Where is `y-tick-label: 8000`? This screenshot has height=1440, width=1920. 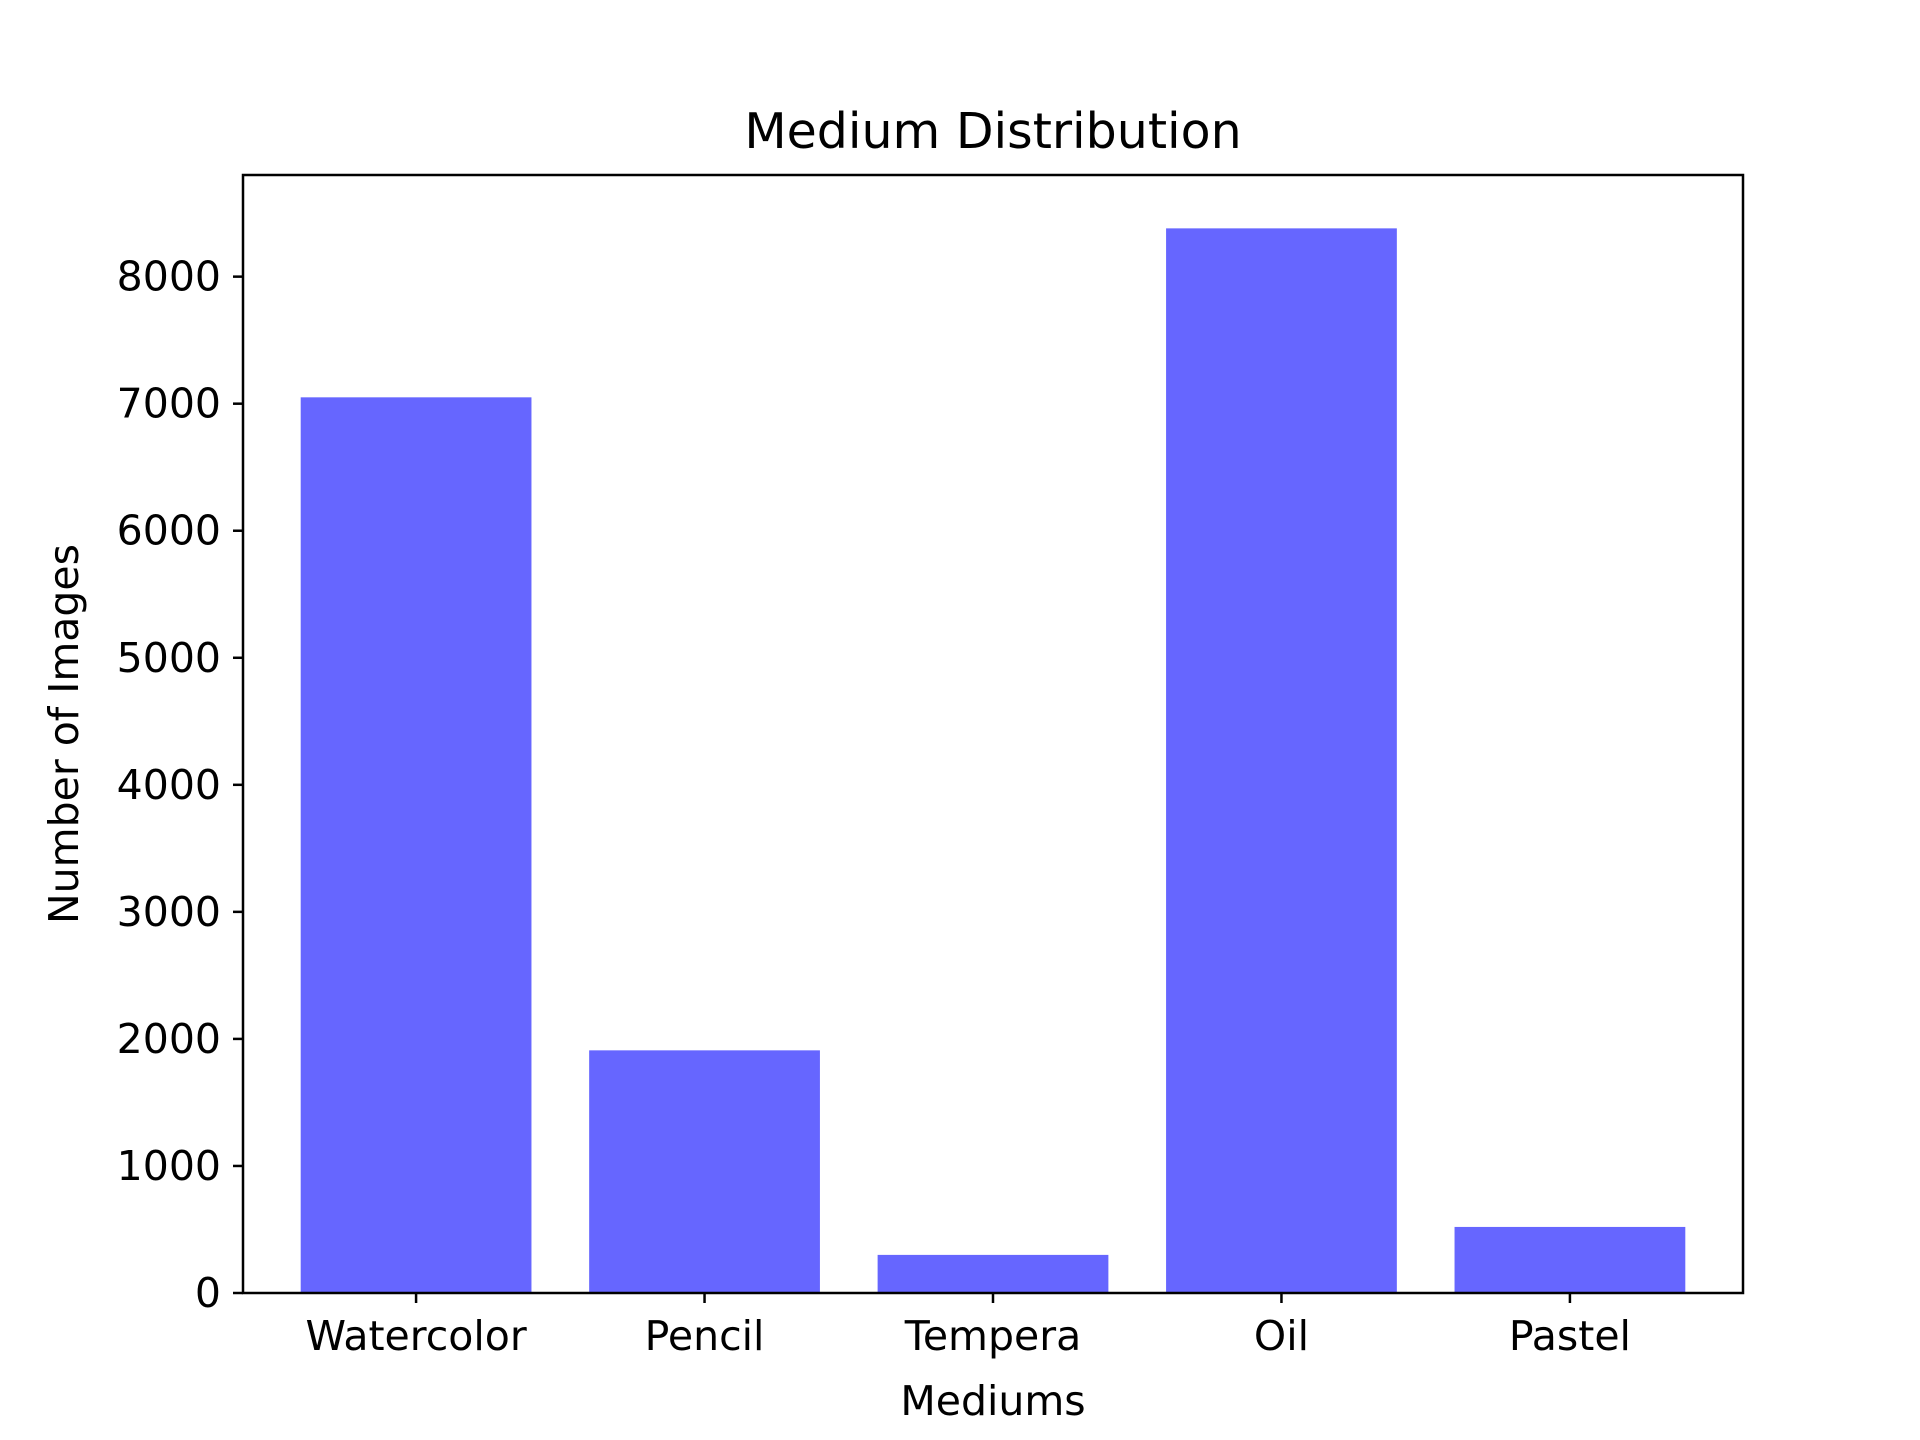 y-tick-label: 8000 is located at coordinates (169, 277).